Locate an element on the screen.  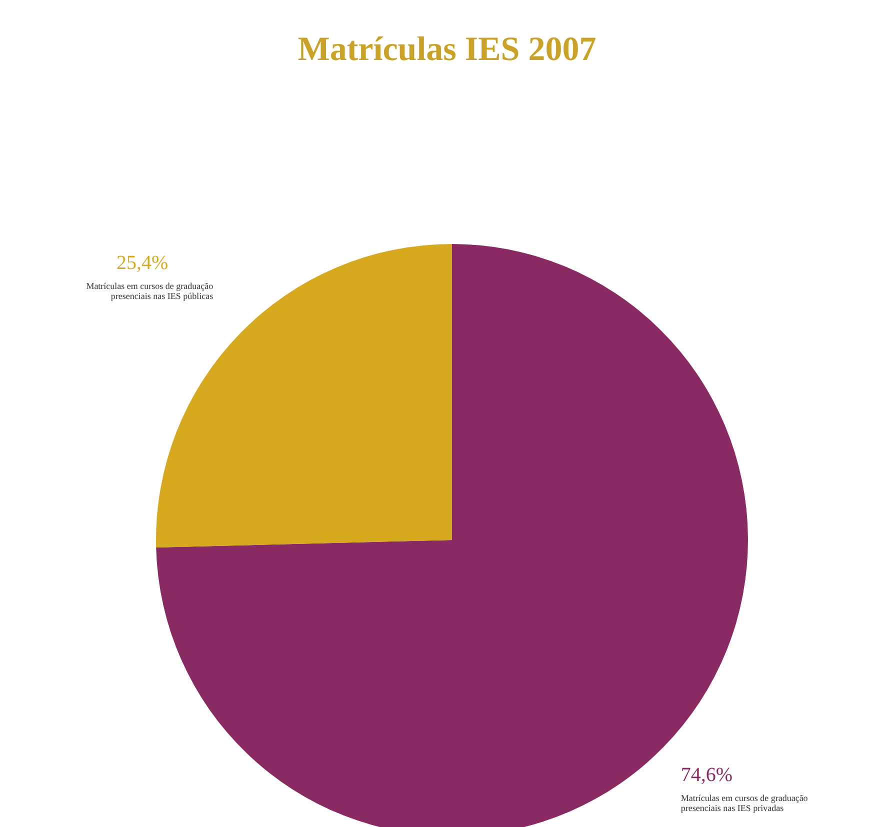
slice-label: Matrículas em cursos de graduação presenciais nas IES públicas is located at coordinates (150, 291).